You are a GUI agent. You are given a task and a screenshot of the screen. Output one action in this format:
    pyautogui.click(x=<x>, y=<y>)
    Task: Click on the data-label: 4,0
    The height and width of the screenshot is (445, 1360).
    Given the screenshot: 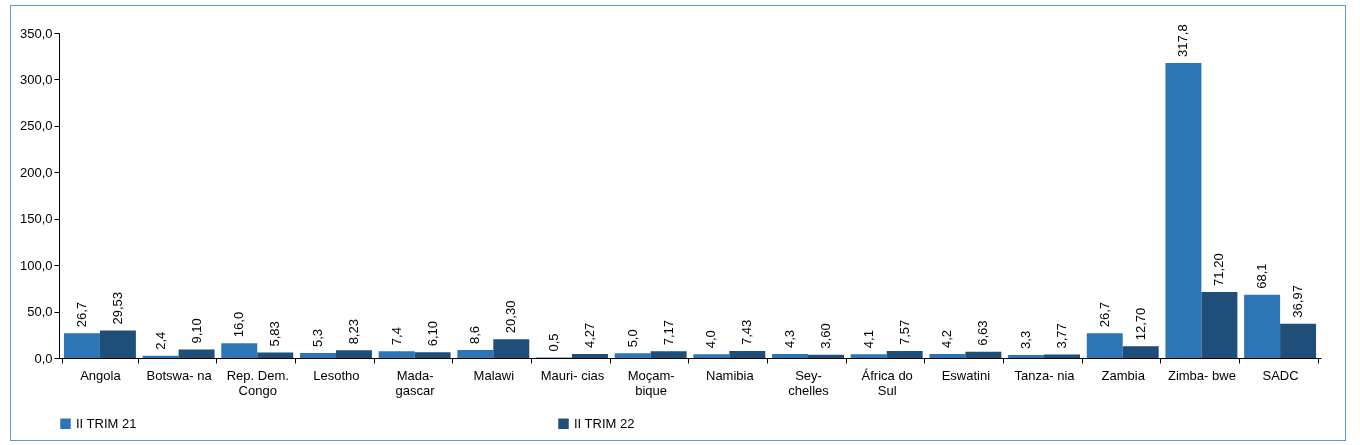 What is the action you would take?
    pyautogui.click(x=711, y=339)
    